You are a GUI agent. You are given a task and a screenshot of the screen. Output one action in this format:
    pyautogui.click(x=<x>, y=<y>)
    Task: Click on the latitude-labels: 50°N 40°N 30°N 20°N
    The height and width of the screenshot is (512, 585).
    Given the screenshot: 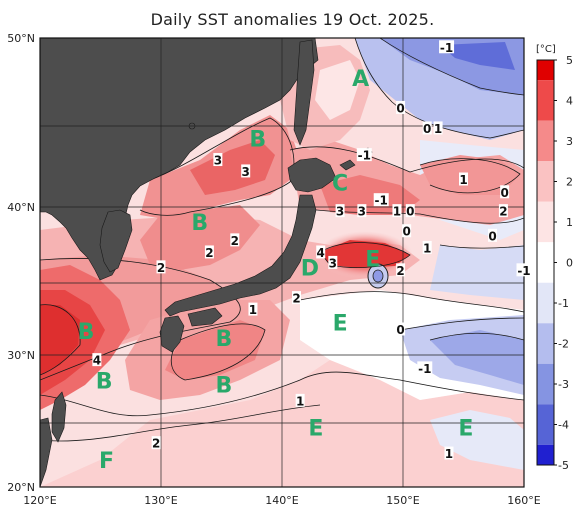 What is the action you would take?
    pyautogui.click(x=21, y=263)
    